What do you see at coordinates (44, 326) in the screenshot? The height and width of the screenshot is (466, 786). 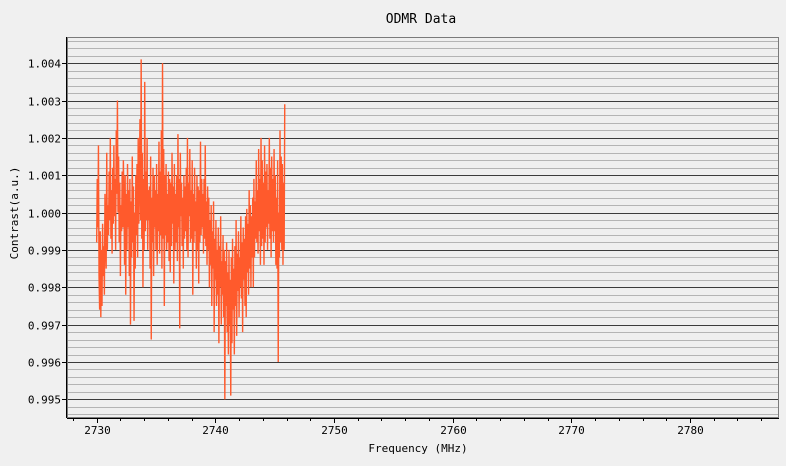 I see `y-tick-label: 0.997` at bounding box center [44, 326].